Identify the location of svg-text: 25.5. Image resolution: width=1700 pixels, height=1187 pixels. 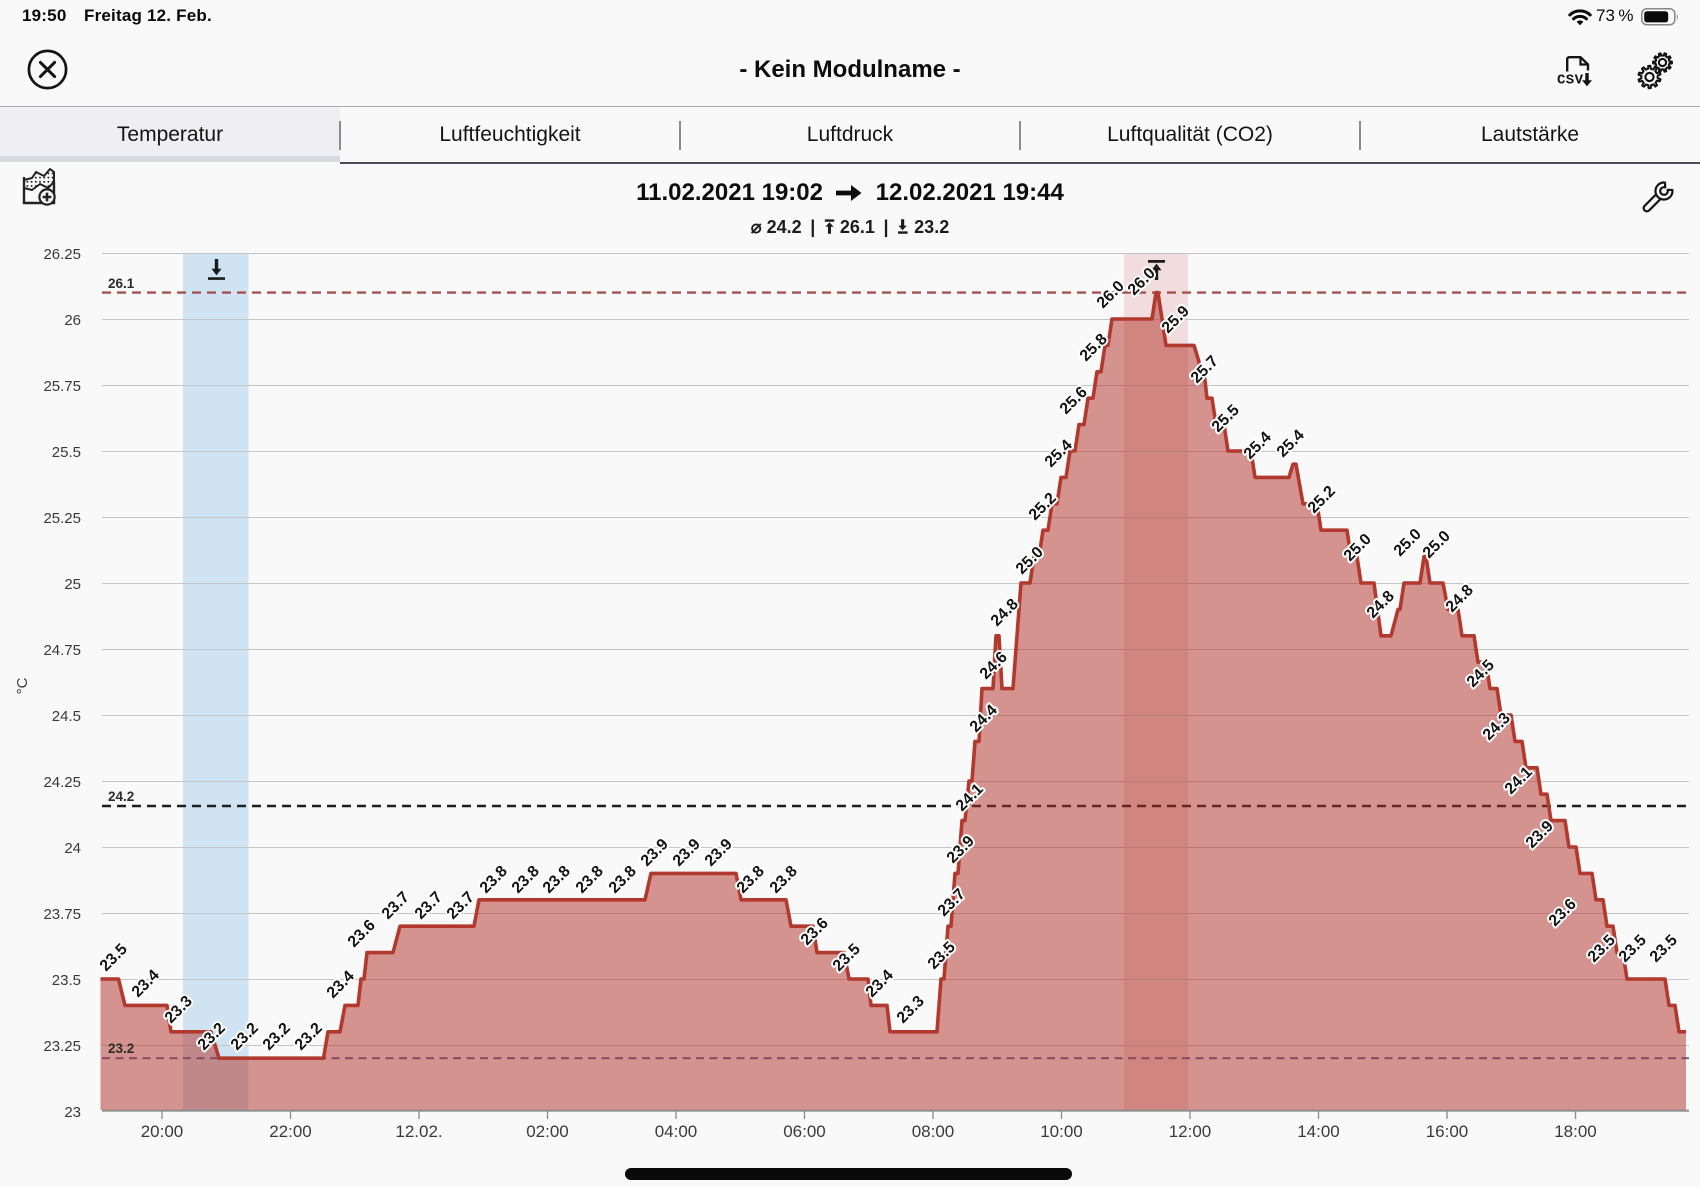
(66, 452).